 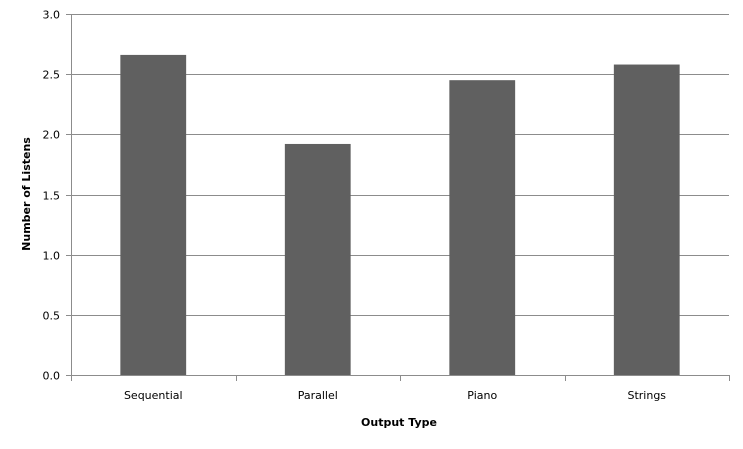 I want to click on y-tick-label: 2.0, so click(x=52, y=135).